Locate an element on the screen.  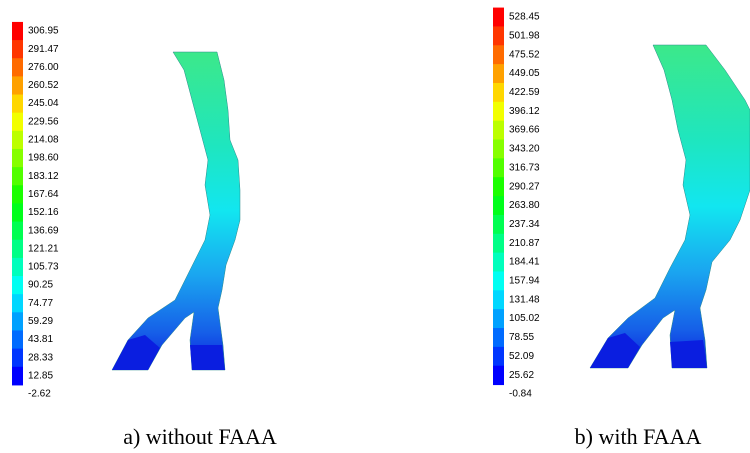
legend-label: 90.25 is located at coordinates (40, 285).